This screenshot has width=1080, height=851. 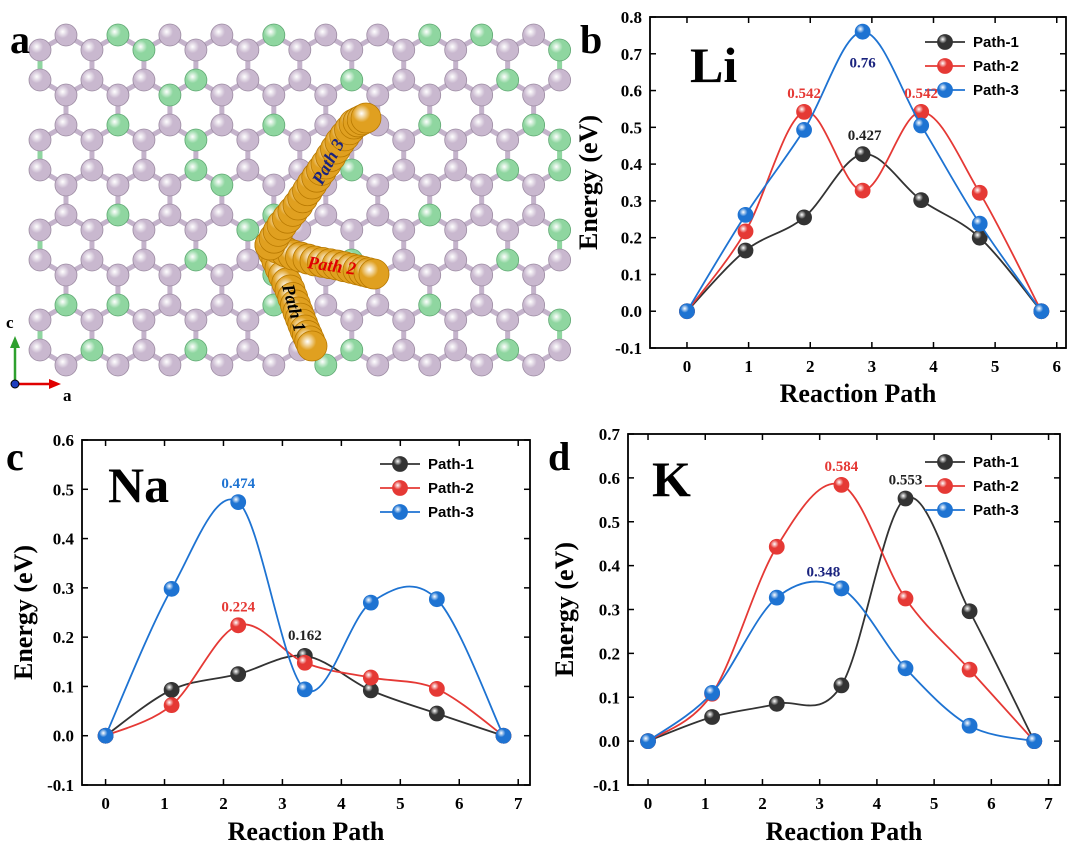 I want to click on legend-label: Path-1, so click(x=451, y=464).